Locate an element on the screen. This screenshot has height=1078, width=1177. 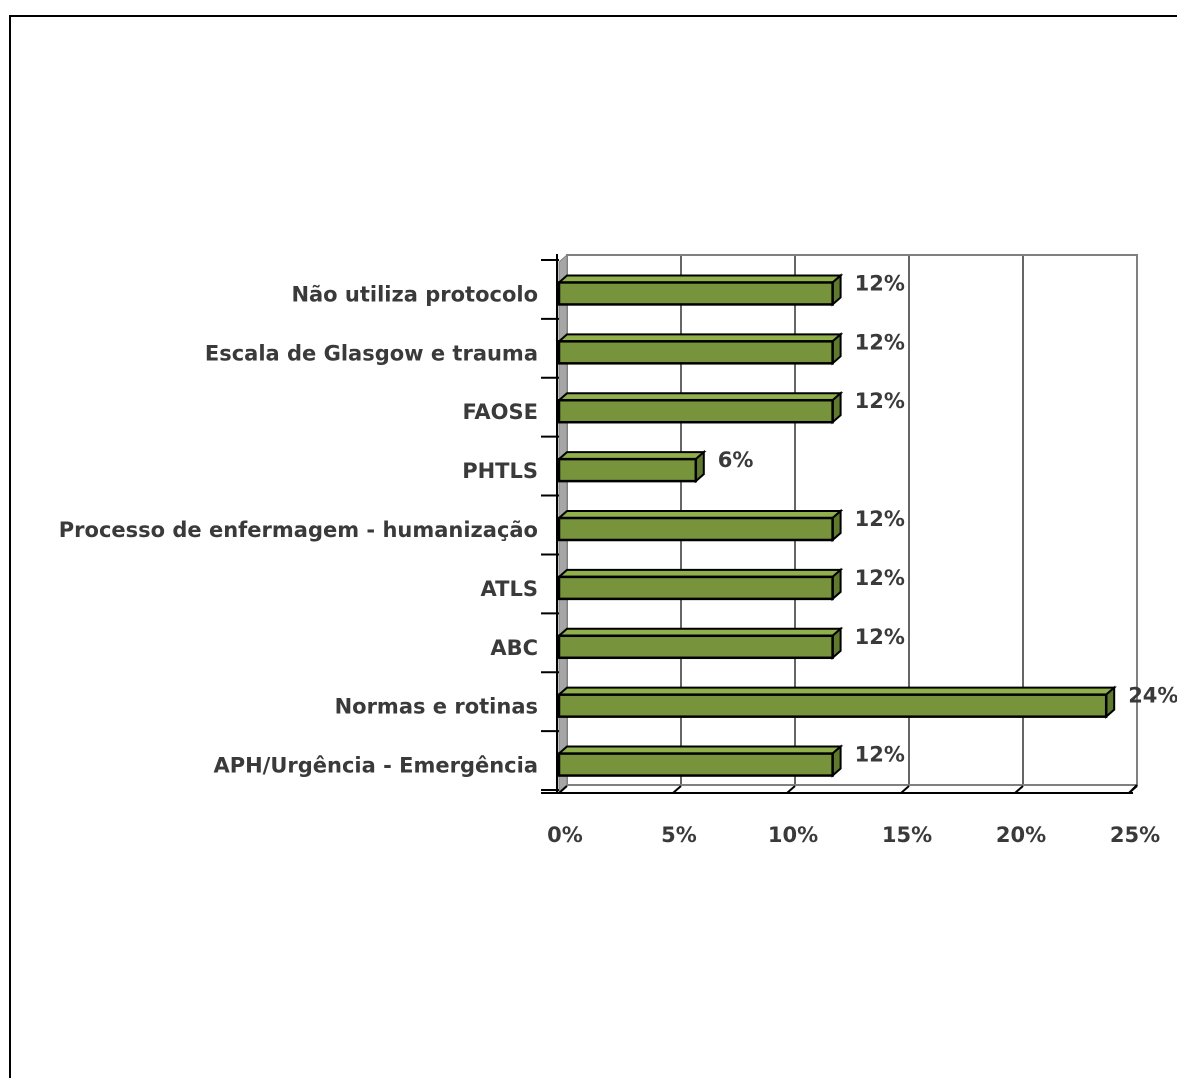
category-label: APH/Urgência - Emergência is located at coordinates (375, 766).